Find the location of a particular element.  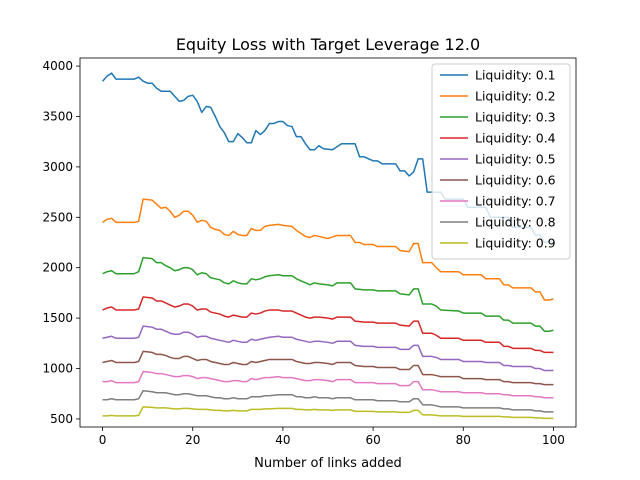

chart-title: Equity Loss with Target Leverage 12.0 is located at coordinates (328, 44).